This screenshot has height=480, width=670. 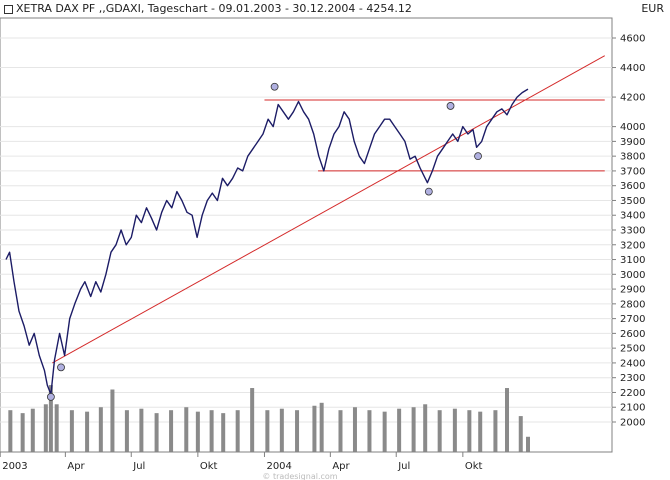 What do you see at coordinates (14, 466) in the screenshot?
I see `x-tick-label: 2003` at bounding box center [14, 466].